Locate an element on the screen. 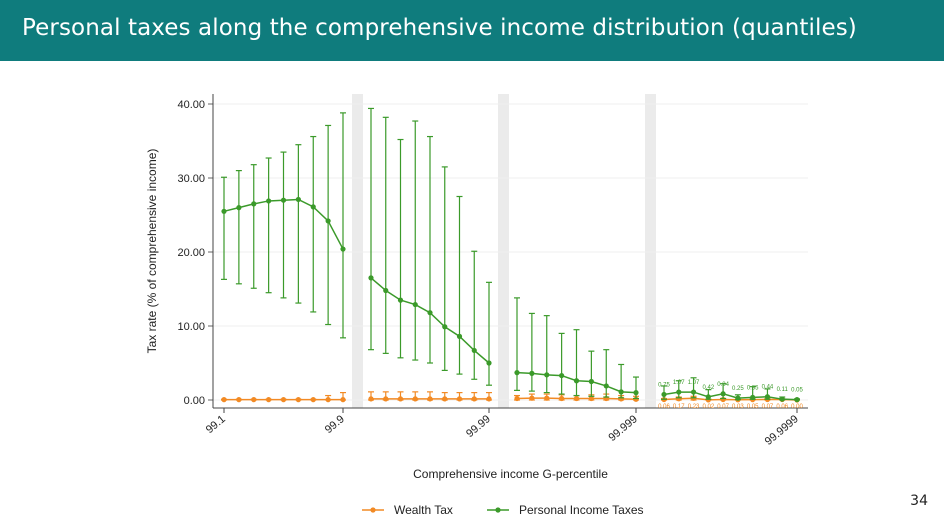  income-tax-data-label: 0.75 is located at coordinates (664, 385).